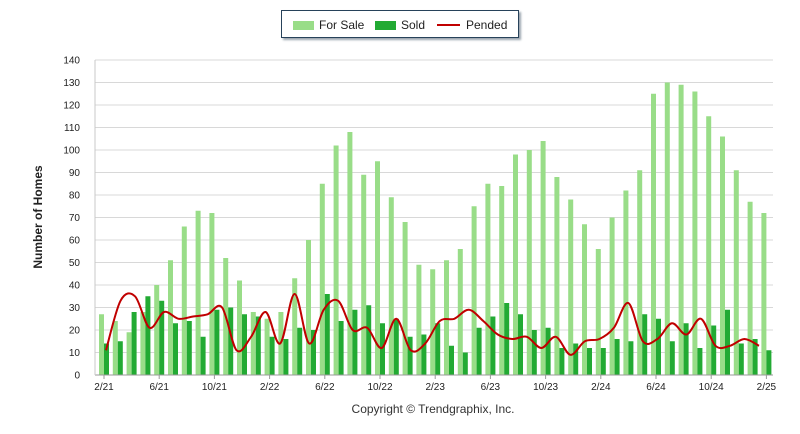 The image size is (800, 434). I want to click on x-tick-label: 2/25, so click(767, 387).